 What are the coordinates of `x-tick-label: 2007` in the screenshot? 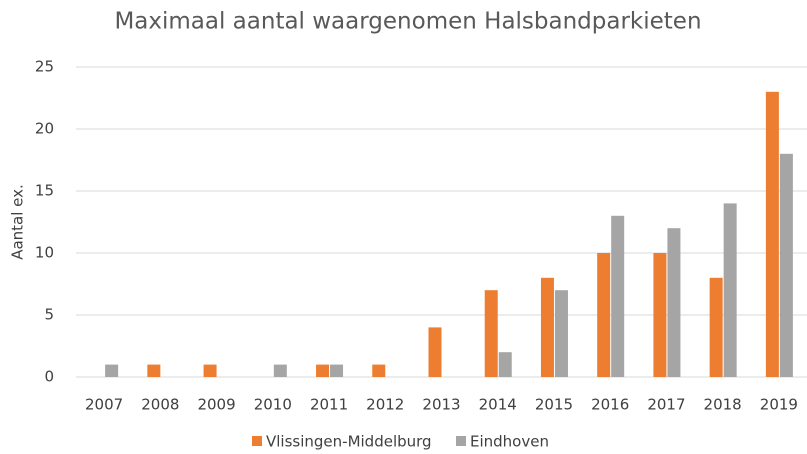 It's located at (104, 405).